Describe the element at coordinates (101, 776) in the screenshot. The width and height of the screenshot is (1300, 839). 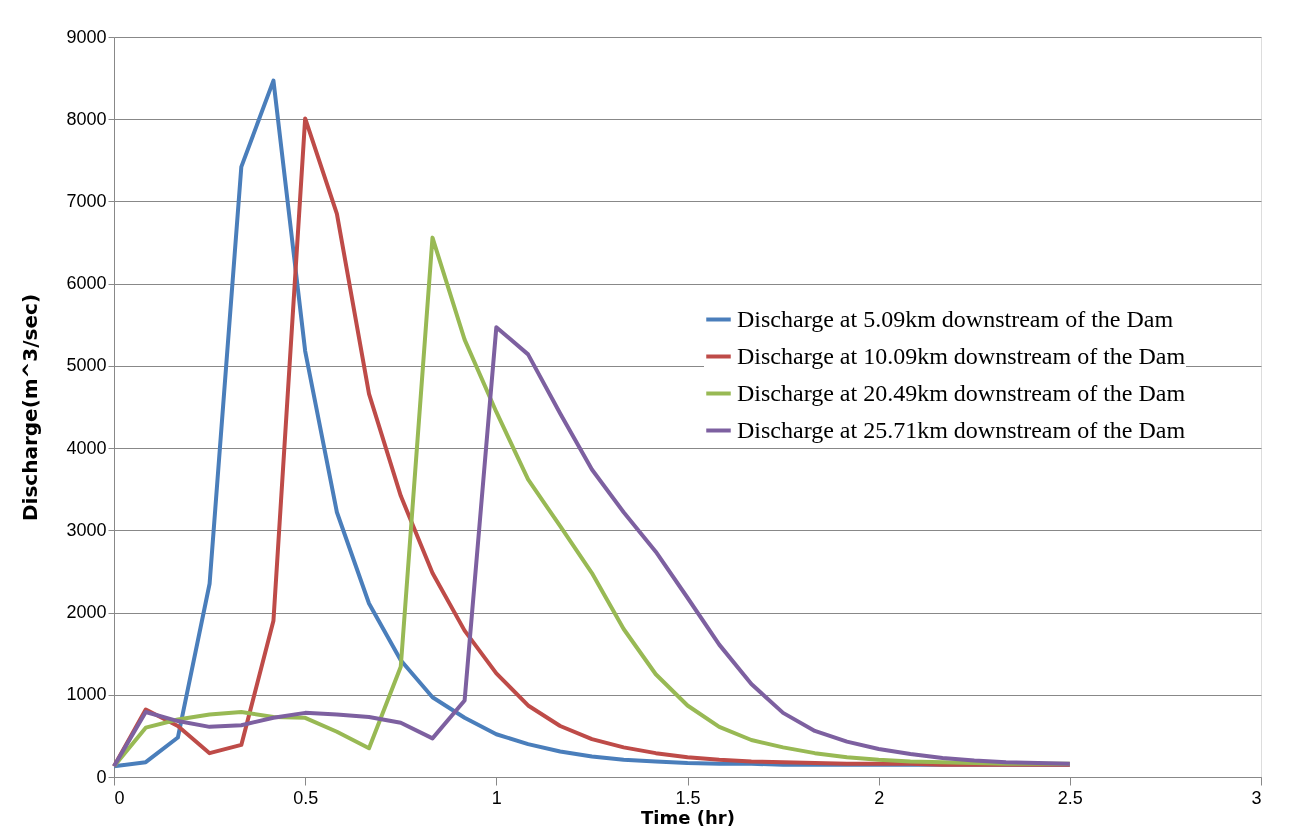
I see `y-tick-label: 0` at that location.